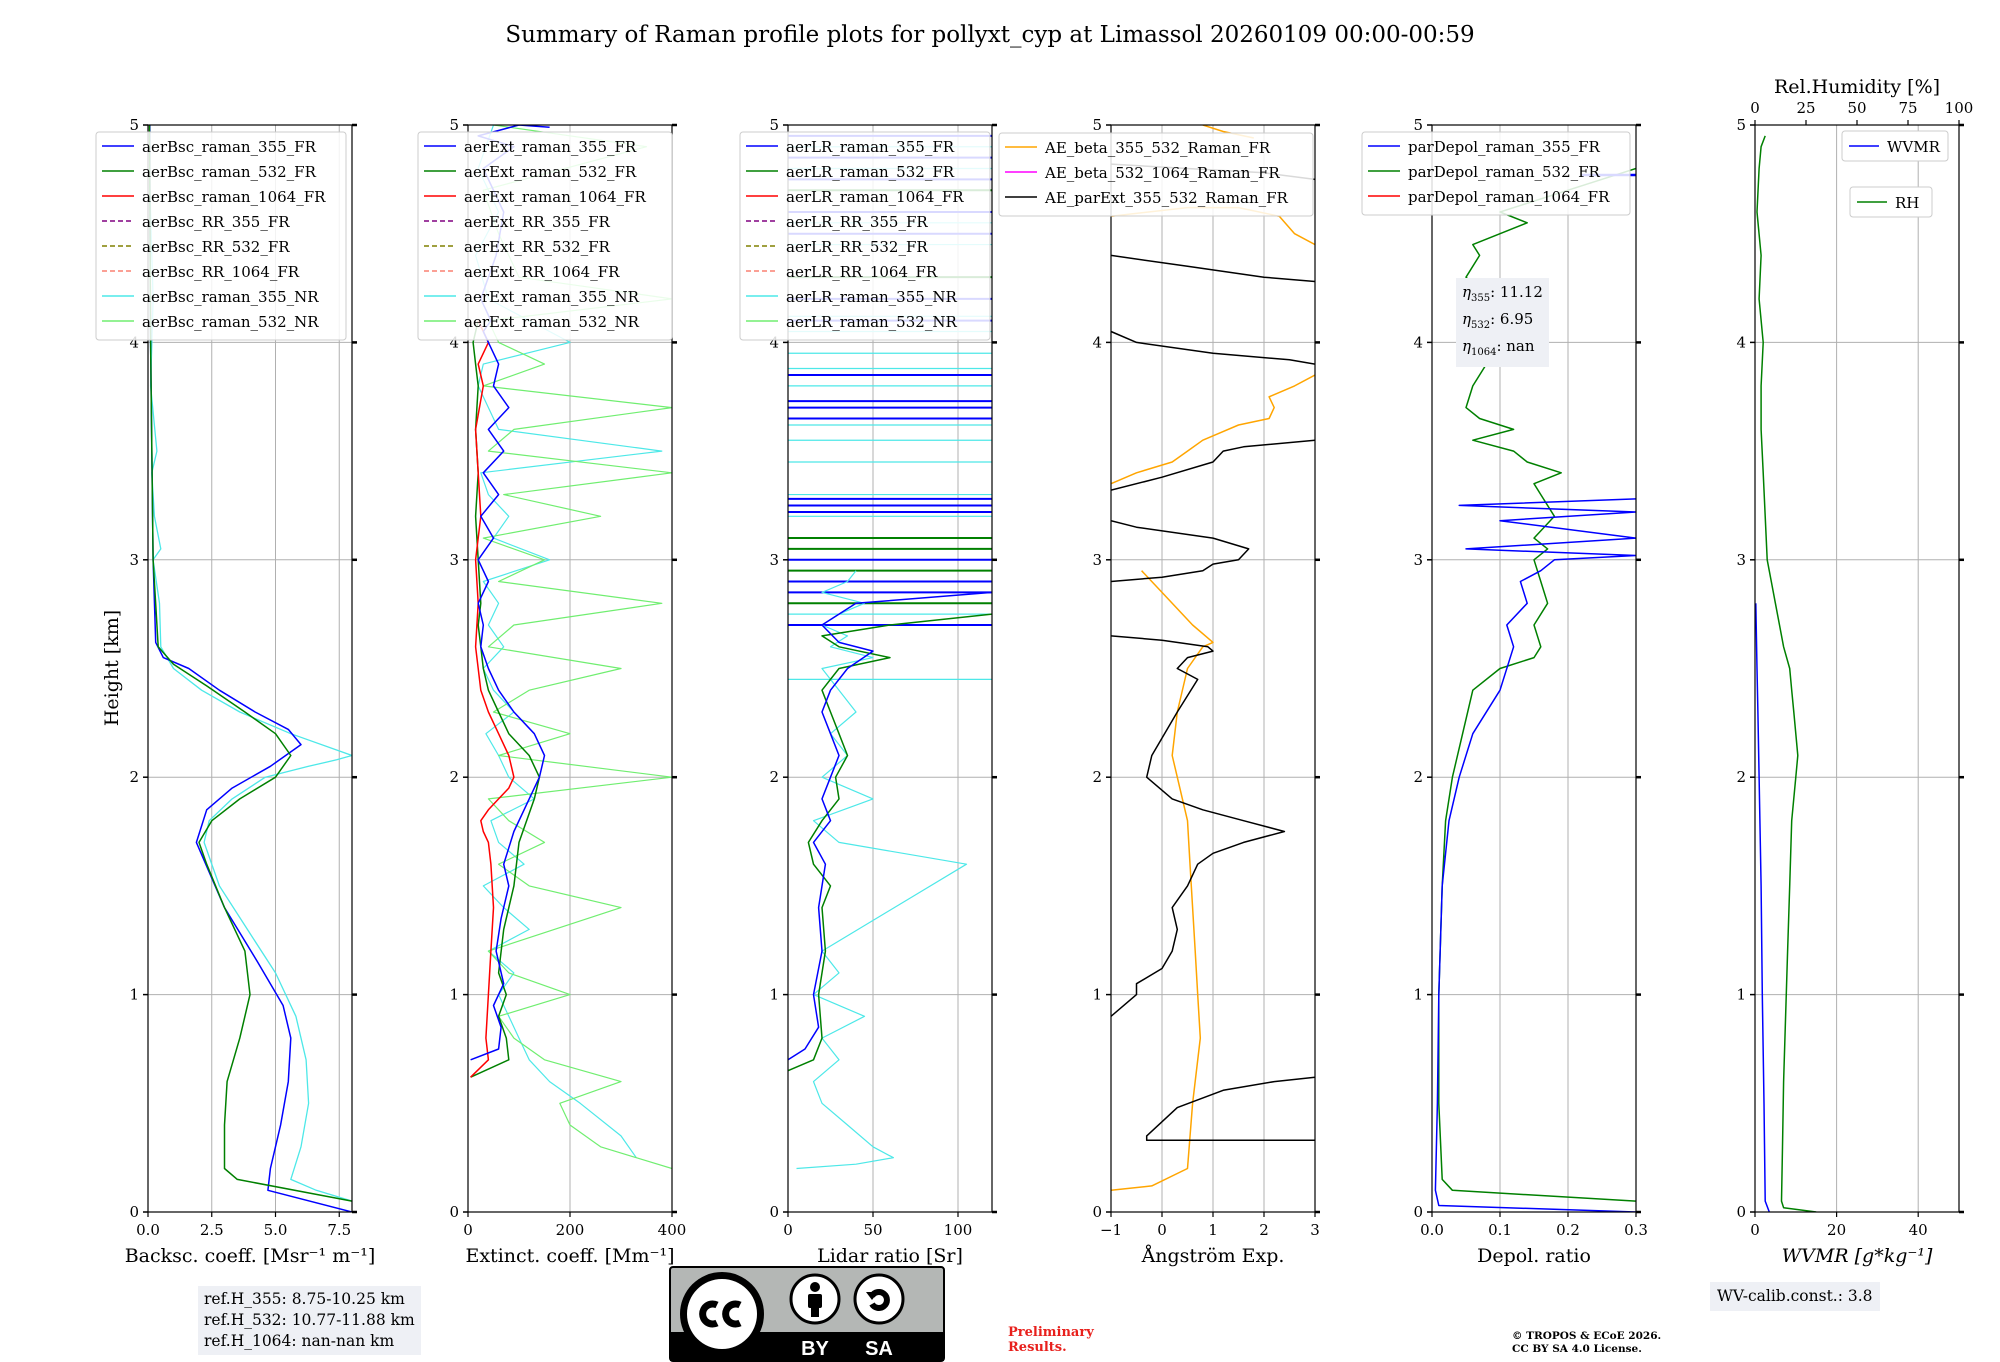 This screenshot has width=2000, height=1362. What do you see at coordinates (1213, 429) in the screenshot?
I see `series-AE_beta_355_532_Raman_FR_mid` at bounding box center [1213, 429].